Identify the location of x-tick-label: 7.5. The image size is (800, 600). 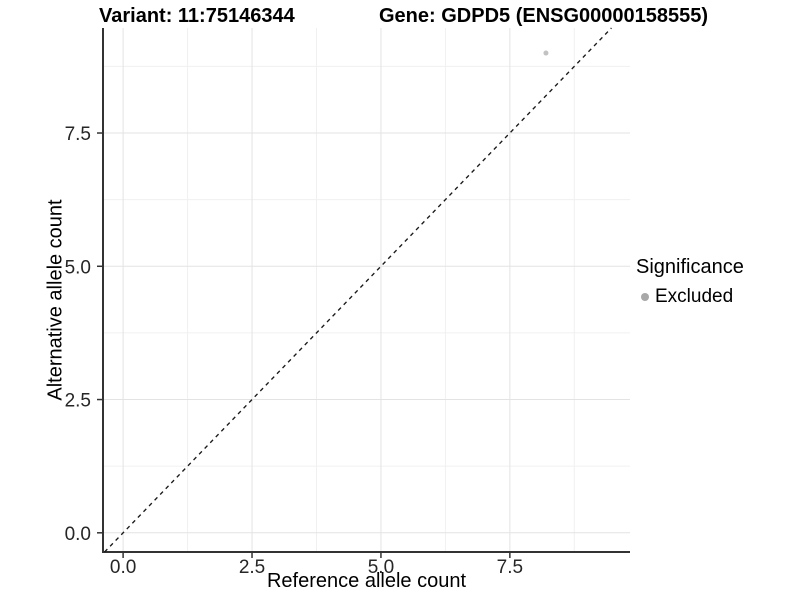
(510, 567).